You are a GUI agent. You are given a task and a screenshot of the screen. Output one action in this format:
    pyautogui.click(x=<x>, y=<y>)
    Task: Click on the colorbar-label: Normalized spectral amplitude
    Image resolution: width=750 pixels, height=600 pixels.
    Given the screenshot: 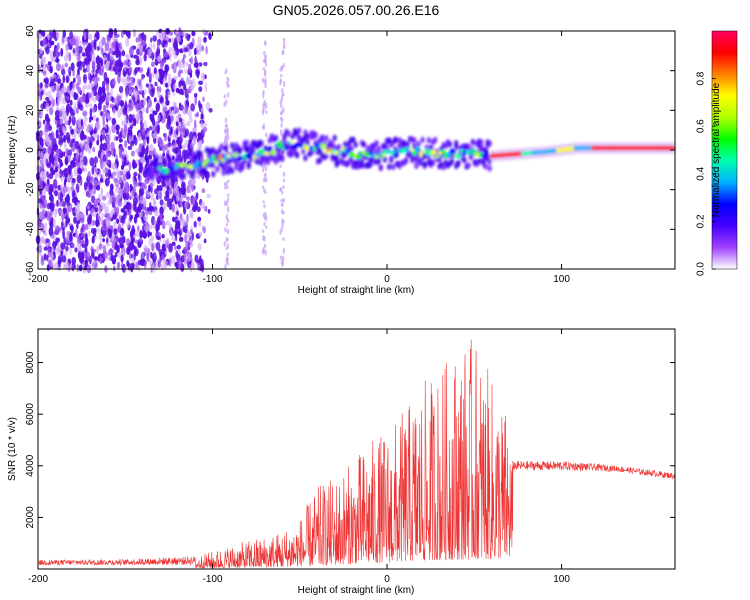 What is the action you would take?
    pyautogui.click(x=716, y=149)
    